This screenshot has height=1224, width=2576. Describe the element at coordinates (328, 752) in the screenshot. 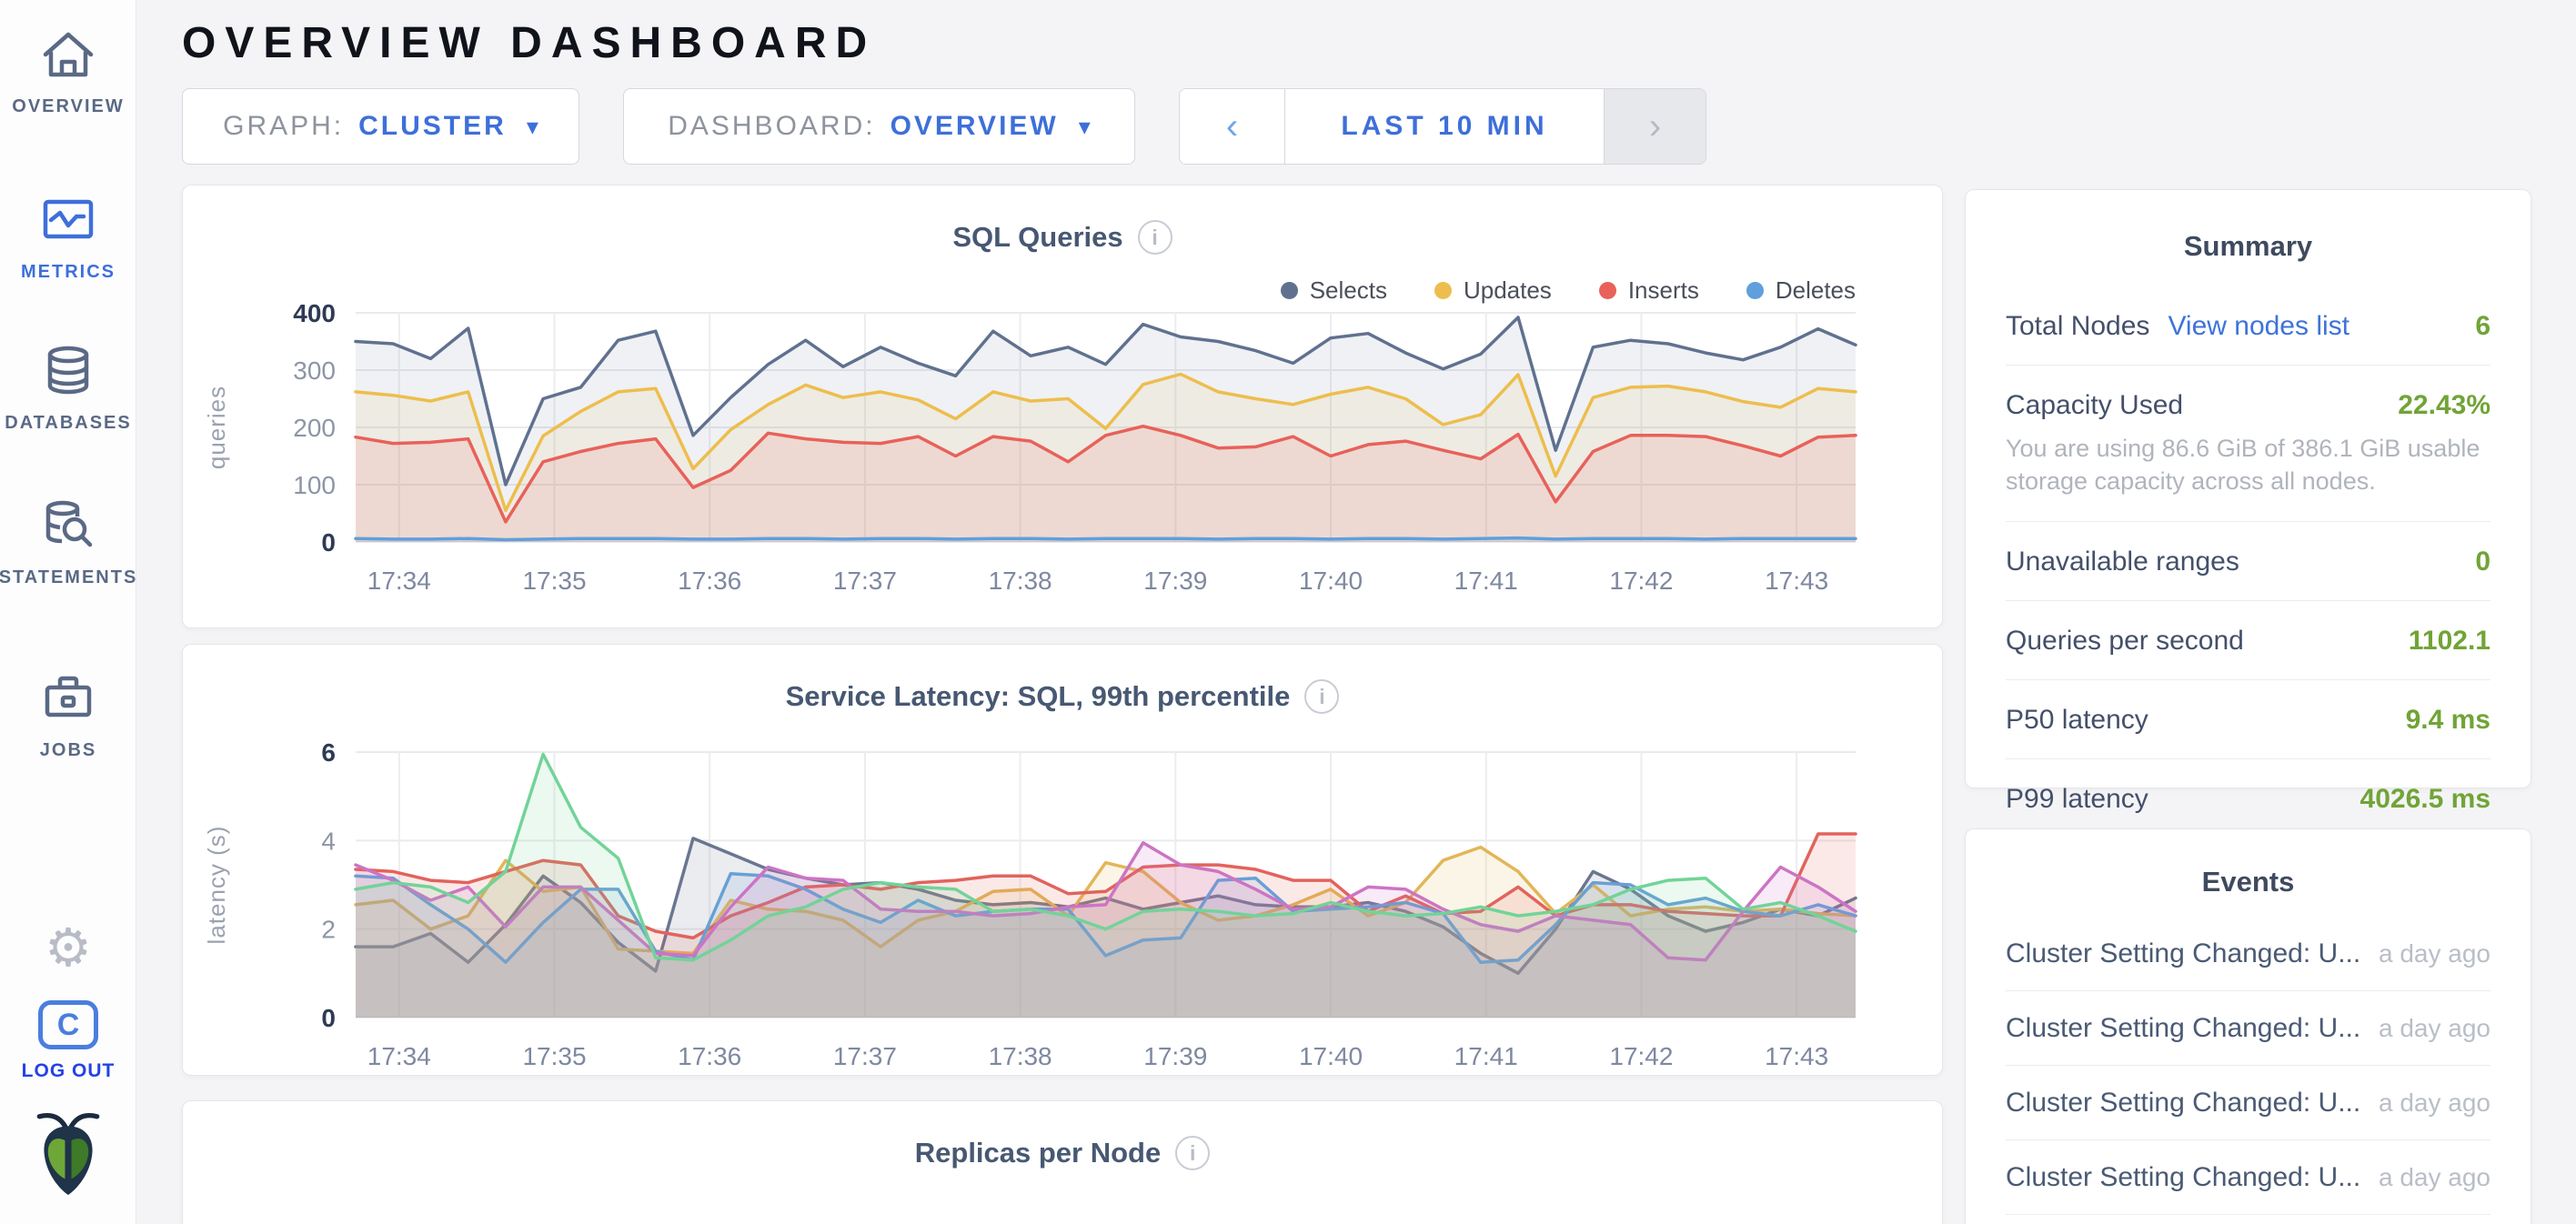

I see `svg-text: 6` at that location.